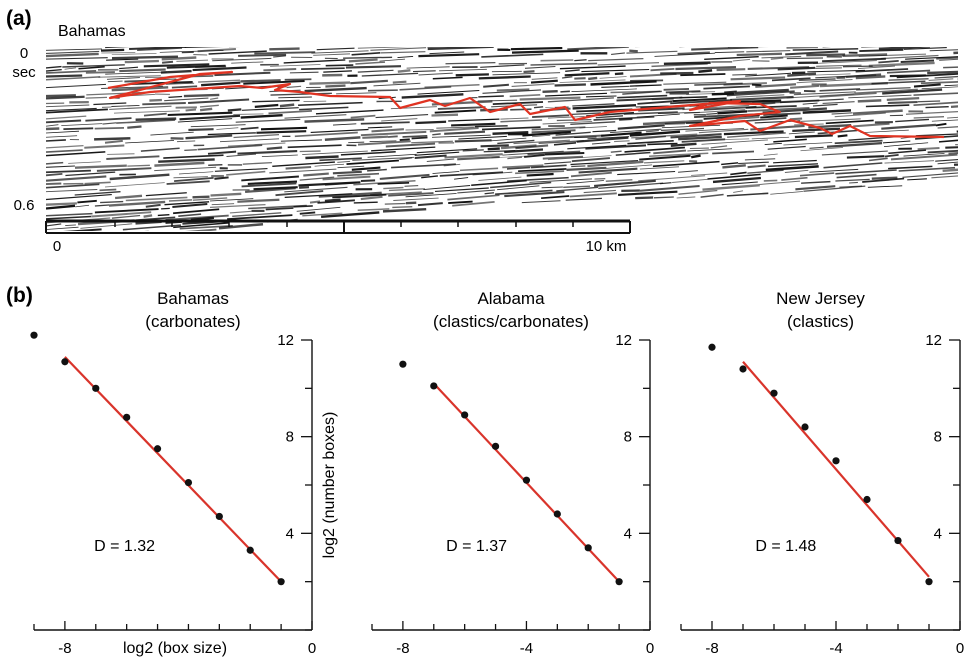  I want to click on plot-3-y-tick-label: 8, so click(938, 437).